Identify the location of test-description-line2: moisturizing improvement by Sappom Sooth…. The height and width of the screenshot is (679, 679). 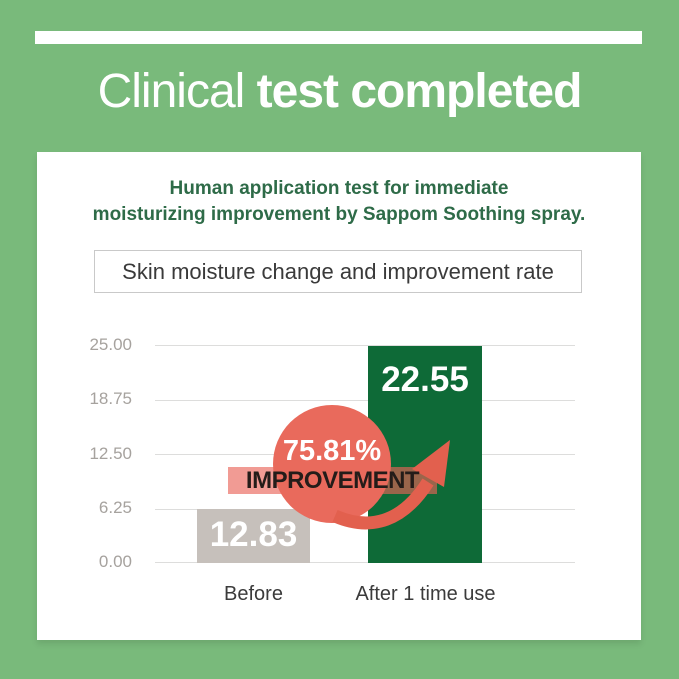
(339, 214).